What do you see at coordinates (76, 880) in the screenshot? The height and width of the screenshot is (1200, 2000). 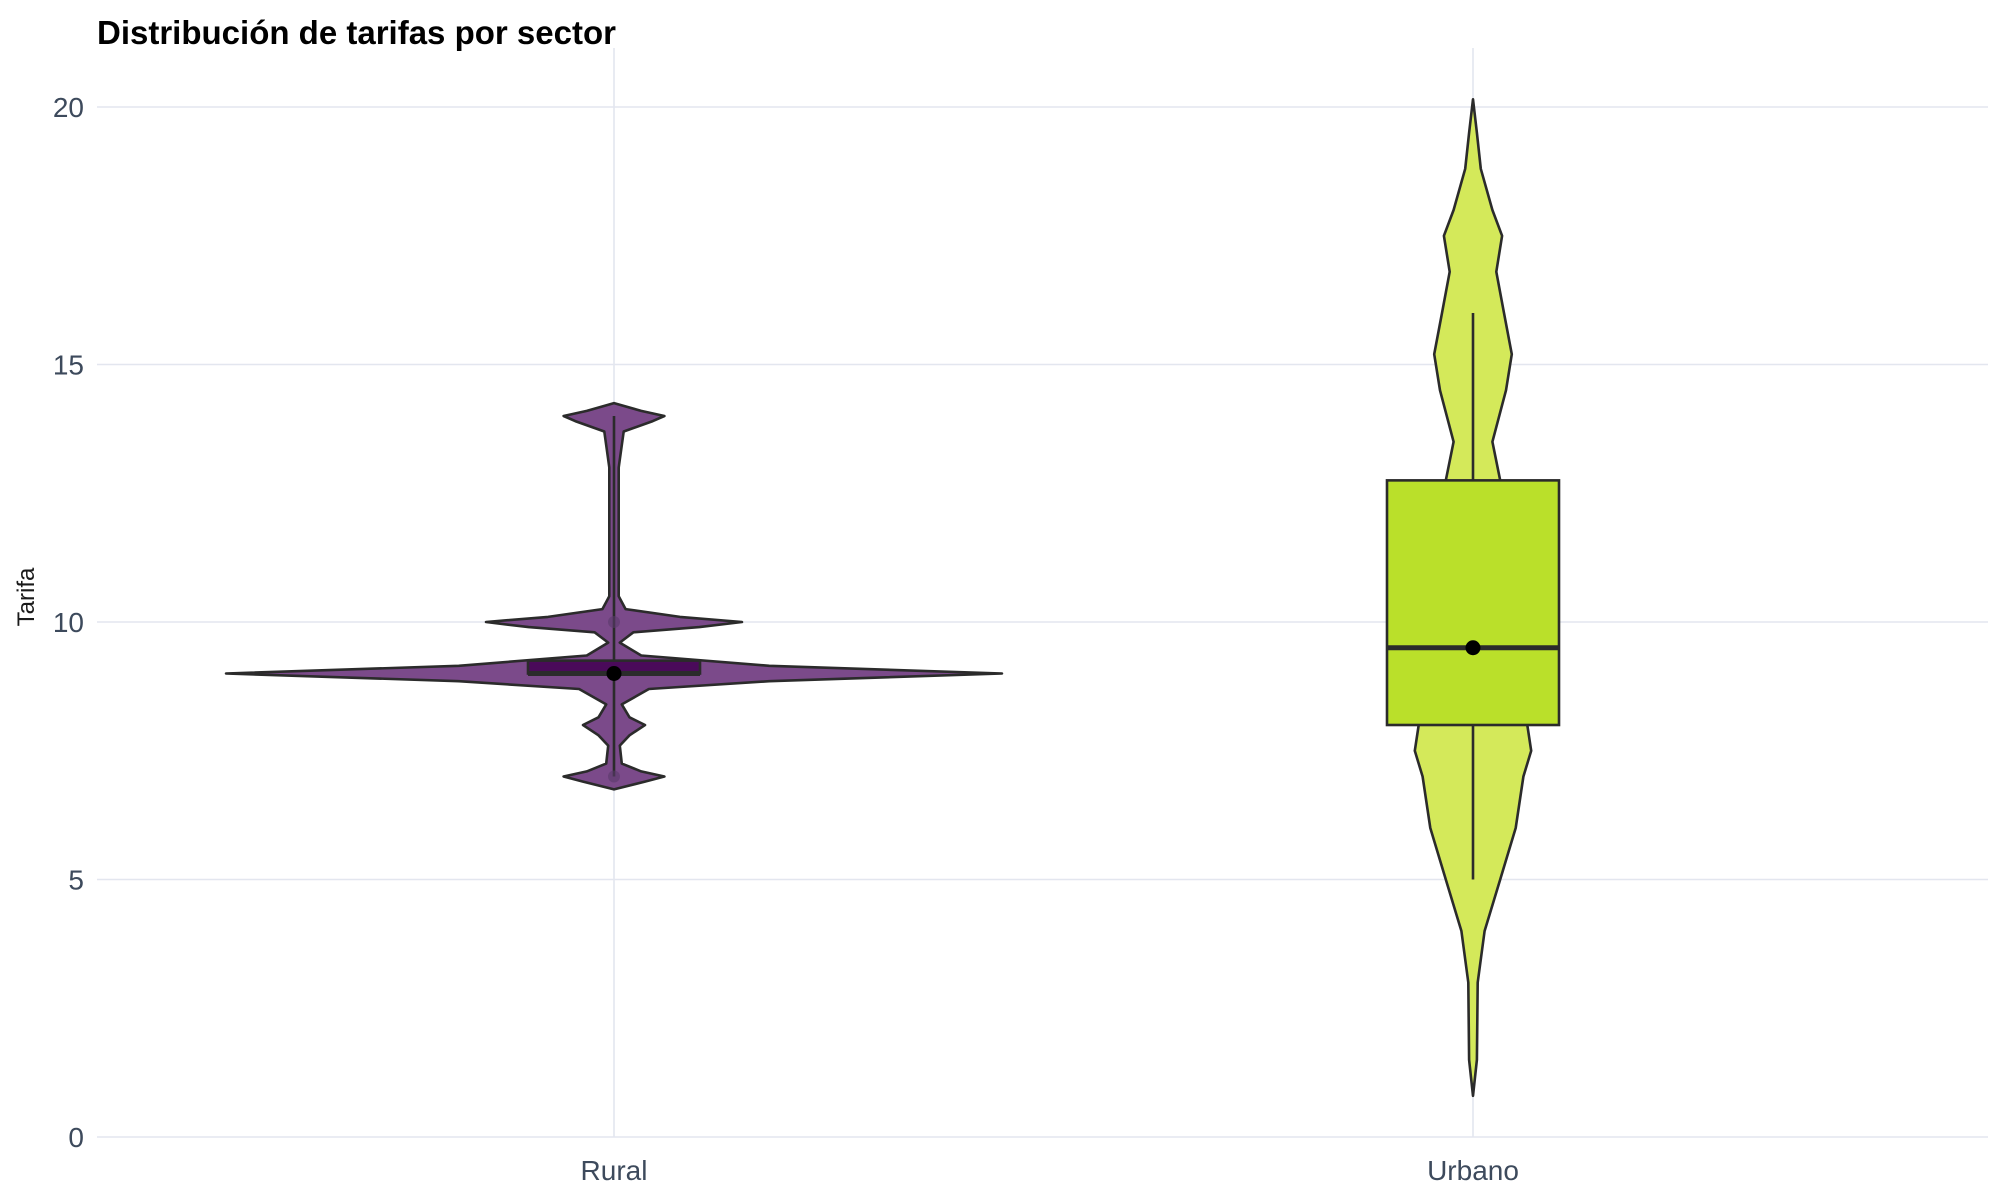 I see `y-tick-label: 5` at bounding box center [76, 880].